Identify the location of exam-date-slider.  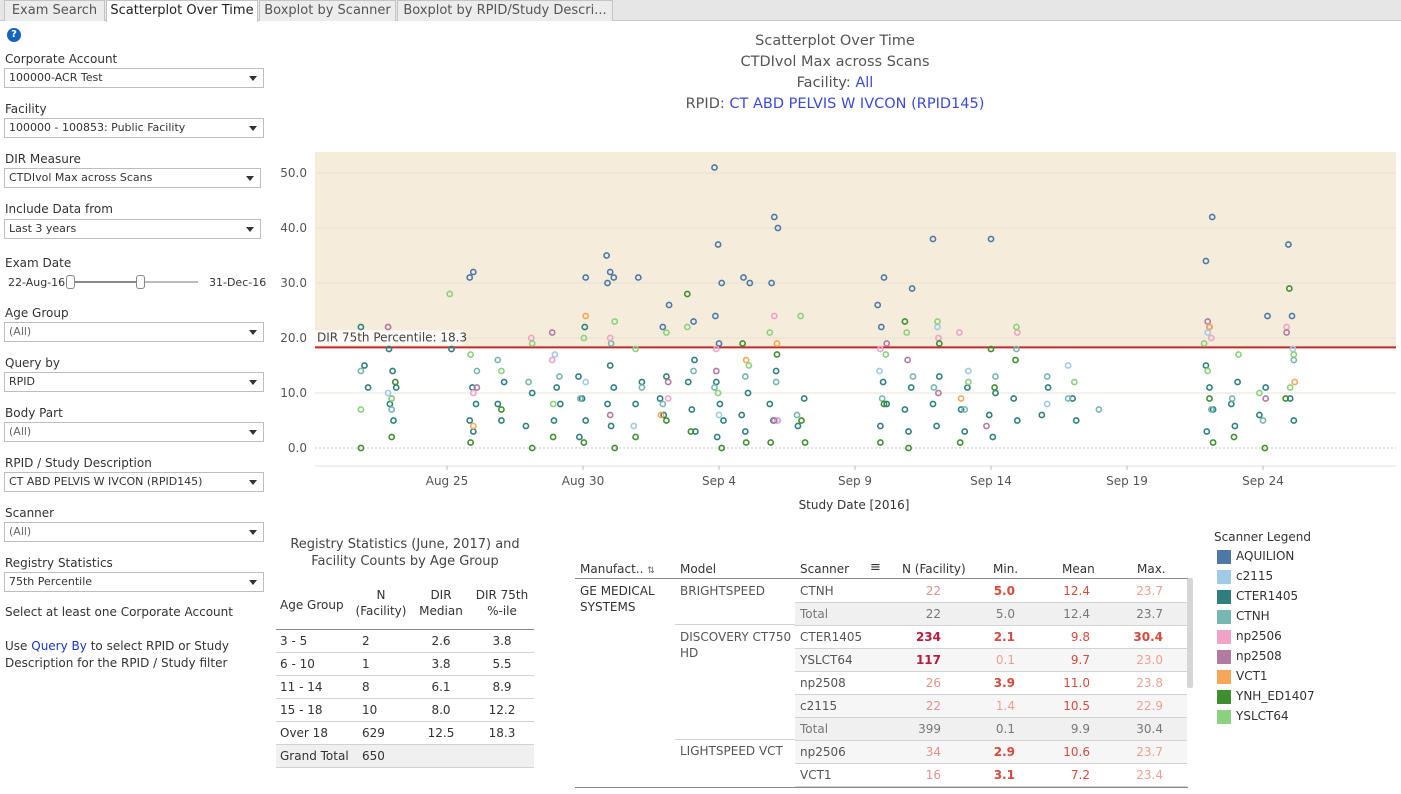
(132, 282).